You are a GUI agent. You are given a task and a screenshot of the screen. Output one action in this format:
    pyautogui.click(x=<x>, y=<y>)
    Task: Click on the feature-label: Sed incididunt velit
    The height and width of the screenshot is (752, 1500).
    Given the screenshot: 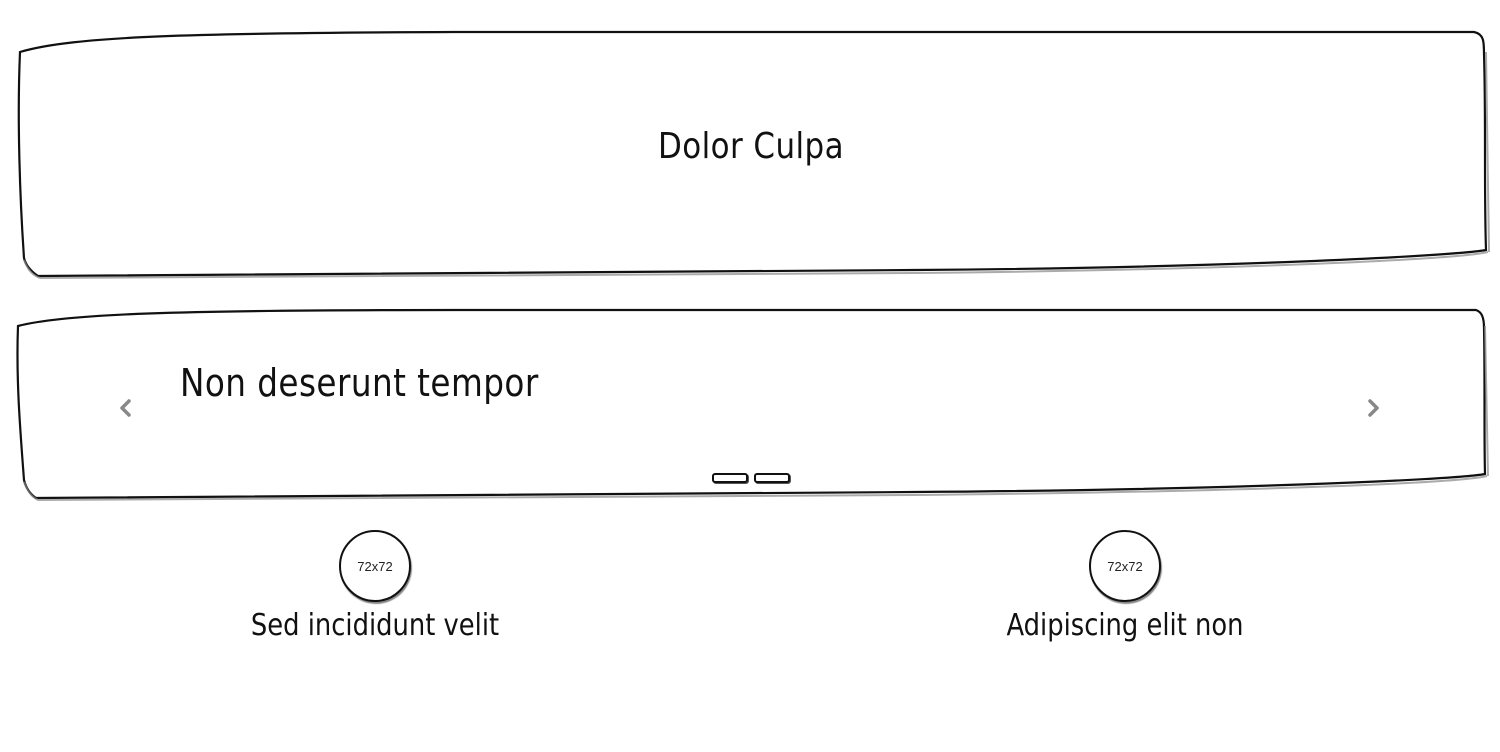 What is the action you would take?
    pyautogui.click(x=375, y=625)
    